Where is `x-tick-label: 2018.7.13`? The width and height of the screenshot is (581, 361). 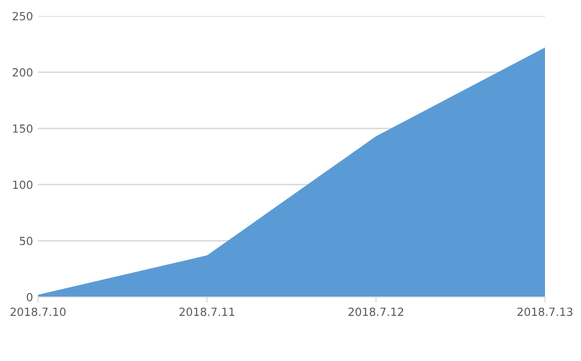 x-tick-label: 2018.7.13 is located at coordinates (545, 312).